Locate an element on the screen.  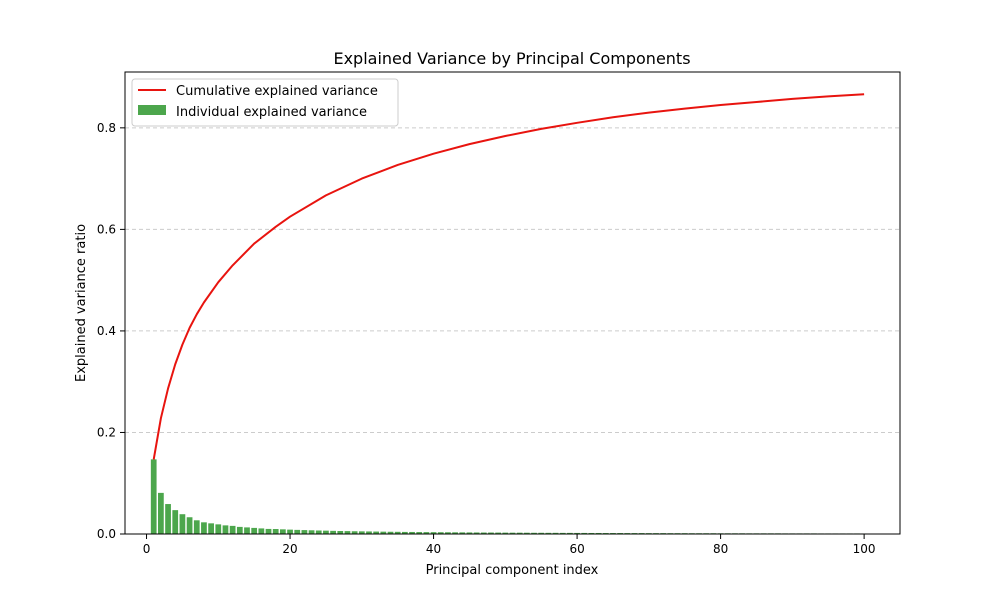
x-axis-ticks: 0 20 40 60 80 100 is located at coordinates (509, 545).